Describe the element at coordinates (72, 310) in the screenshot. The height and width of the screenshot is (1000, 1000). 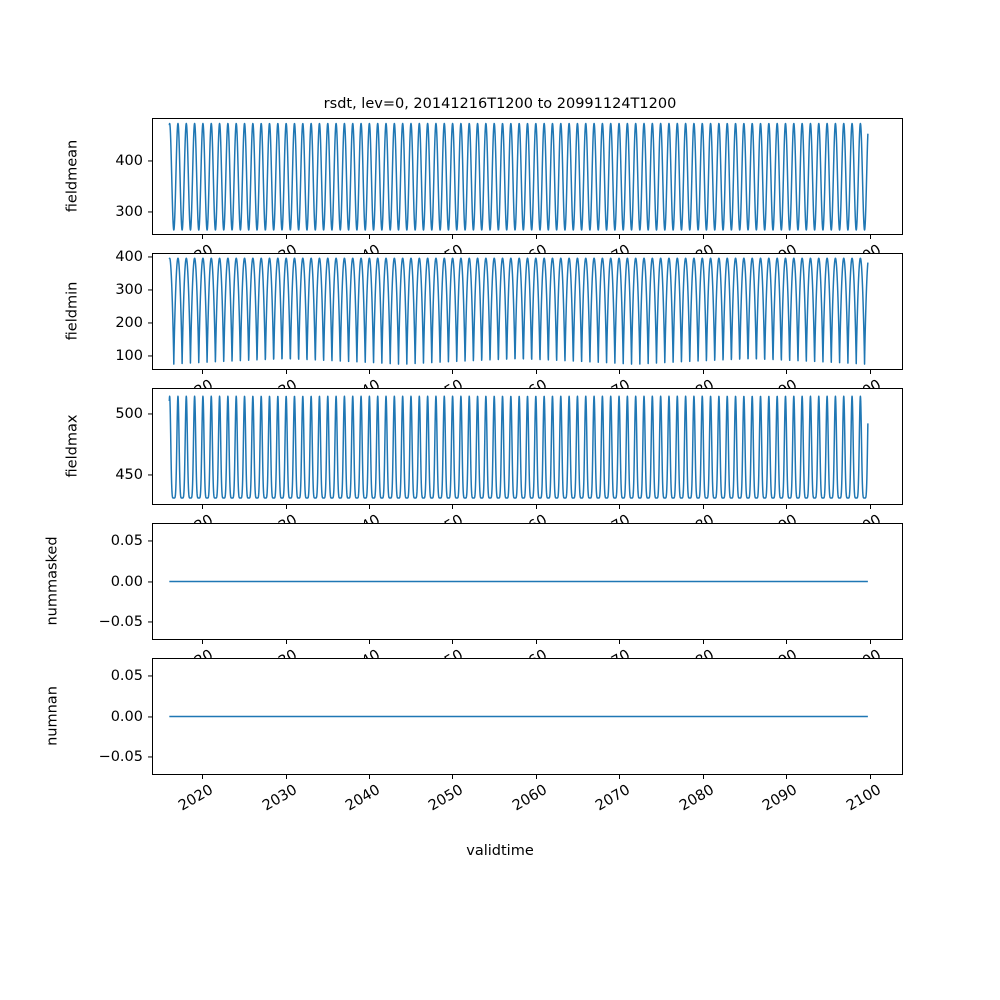
I see `y-axis-label-fieldmin: fieldmin` at that location.